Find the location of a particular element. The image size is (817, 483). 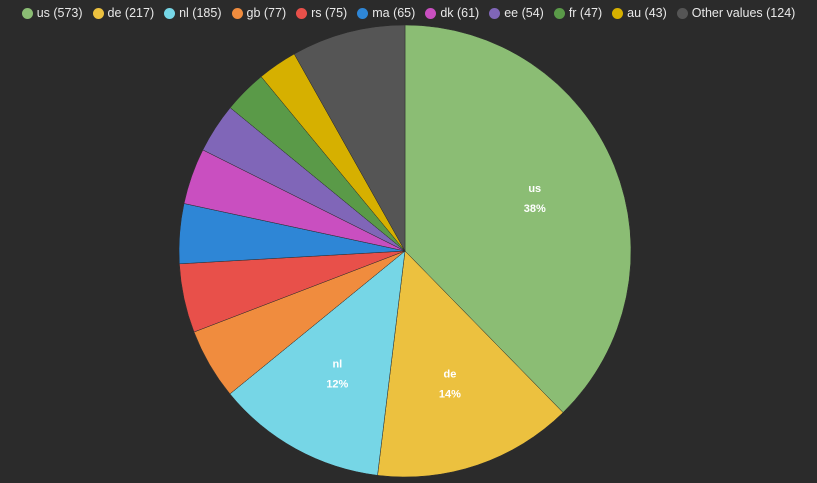

slice-de is located at coordinates (470, 364).